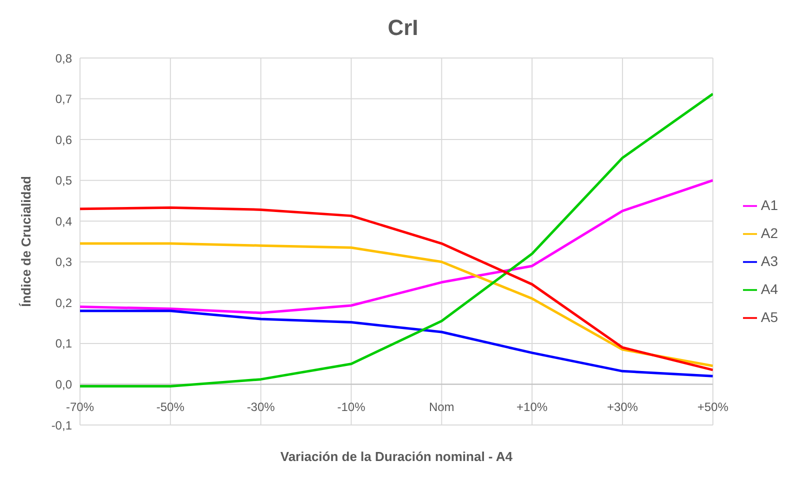 The width and height of the screenshot is (806, 481). I want to click on legend-label: A5, so click(769, 316).